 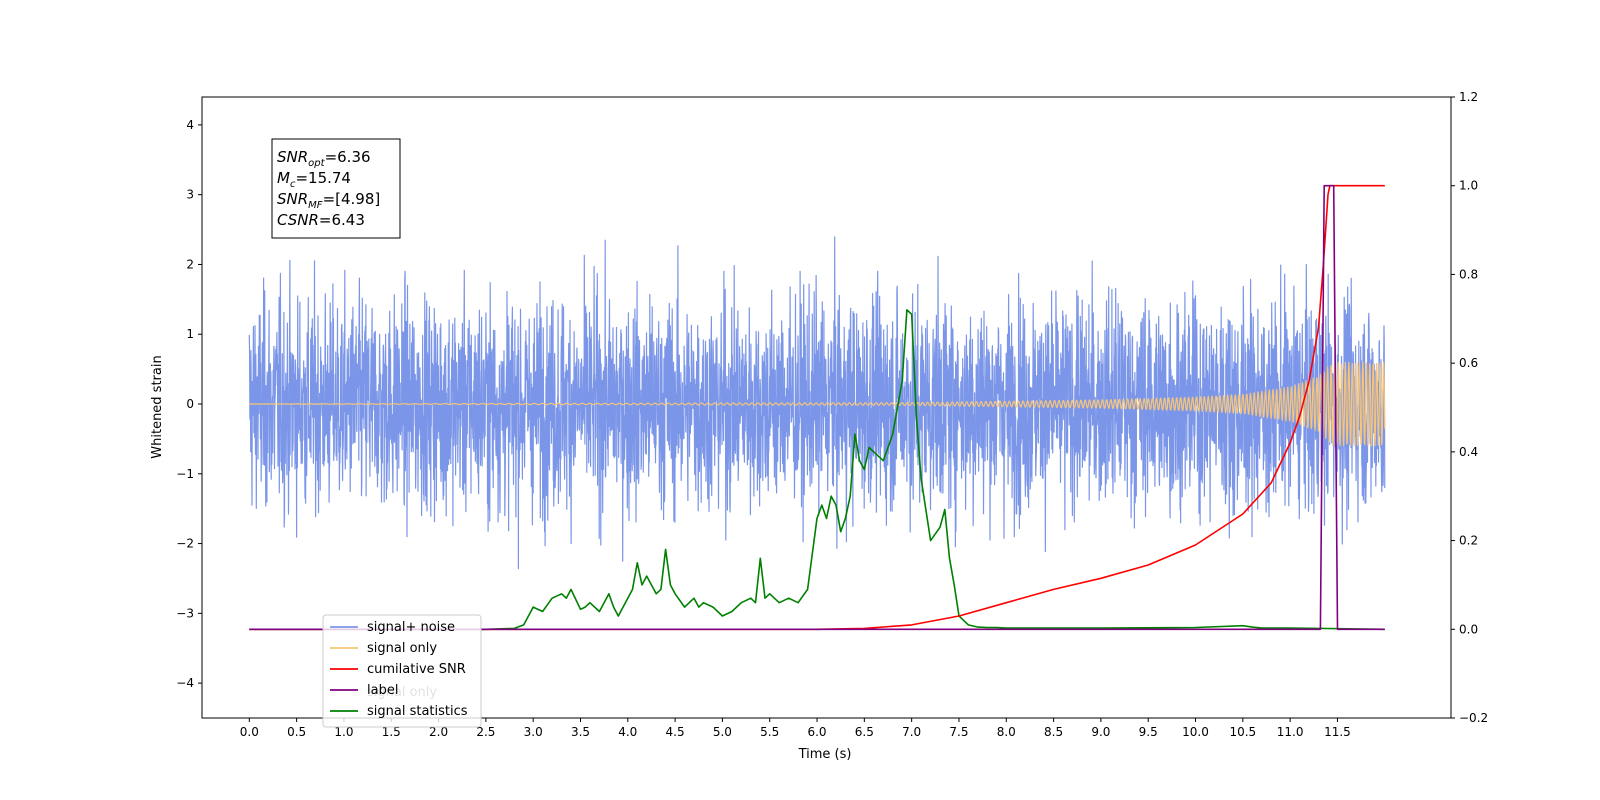 I want to click on x-tick-label: 1.0, so click(x=343, y=732).